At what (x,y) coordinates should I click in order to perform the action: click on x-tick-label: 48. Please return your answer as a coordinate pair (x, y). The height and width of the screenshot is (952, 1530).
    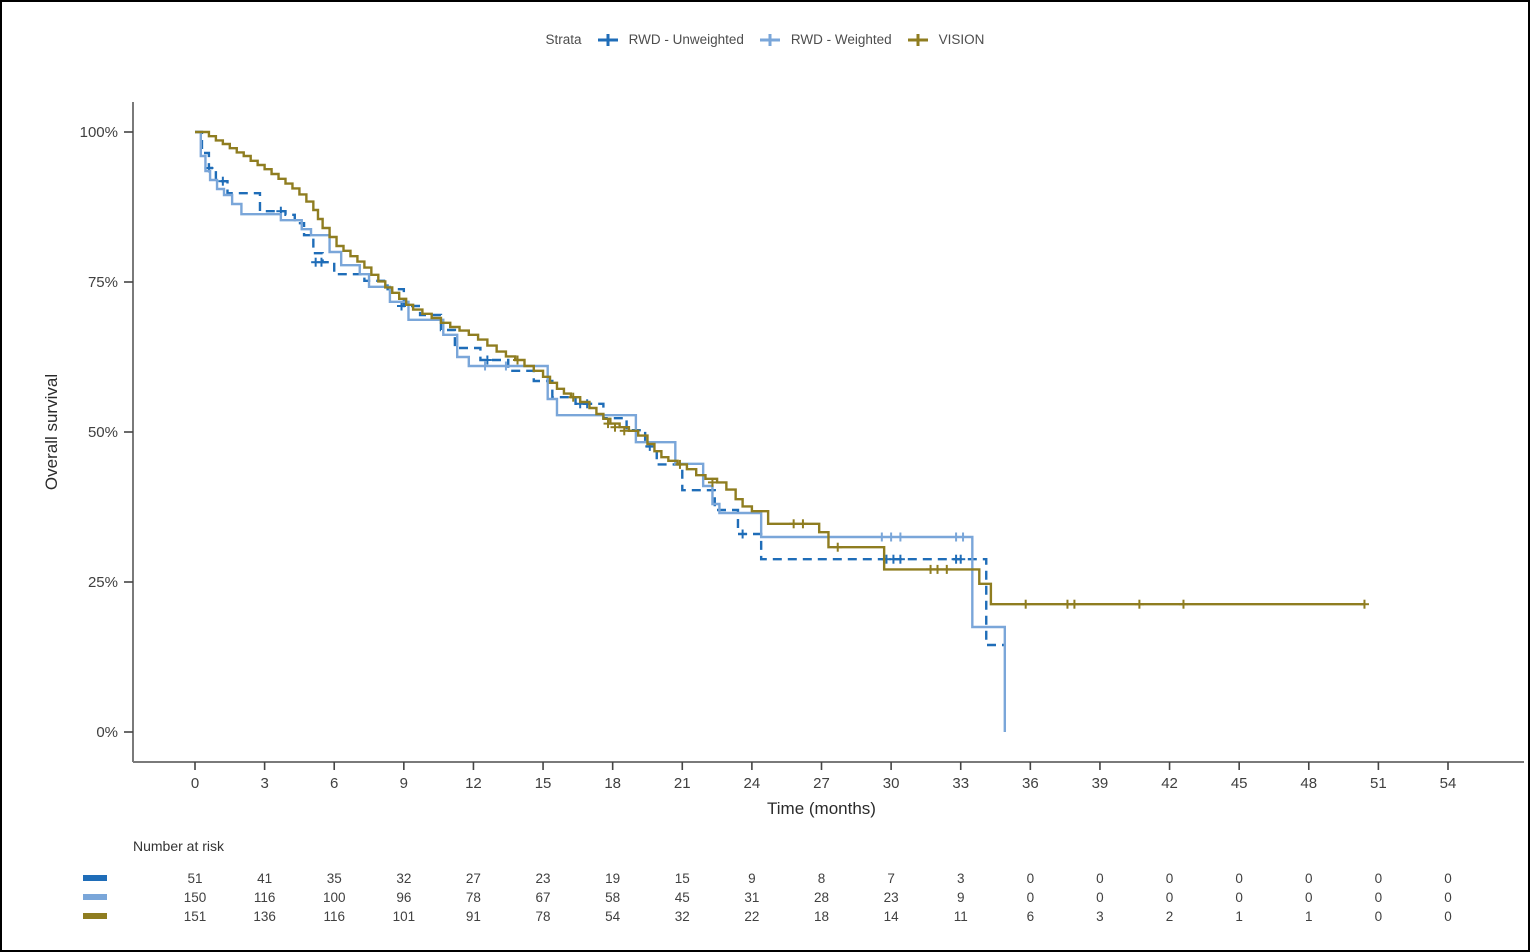
    Looking at the image, I should click on (1308, 783).